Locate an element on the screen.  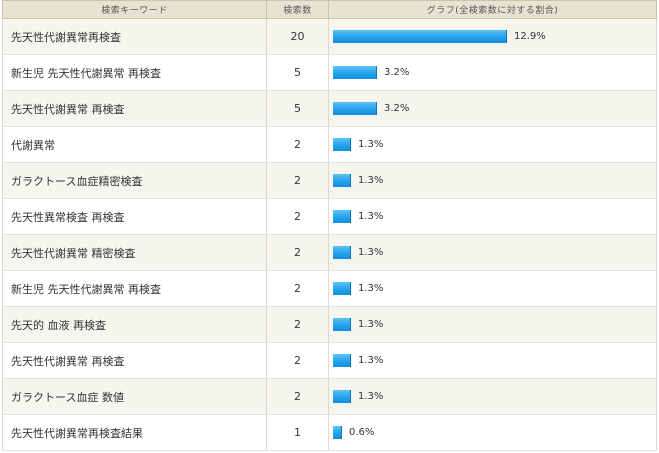
percent-label: 0.6% is located at coordinates (362, 432).